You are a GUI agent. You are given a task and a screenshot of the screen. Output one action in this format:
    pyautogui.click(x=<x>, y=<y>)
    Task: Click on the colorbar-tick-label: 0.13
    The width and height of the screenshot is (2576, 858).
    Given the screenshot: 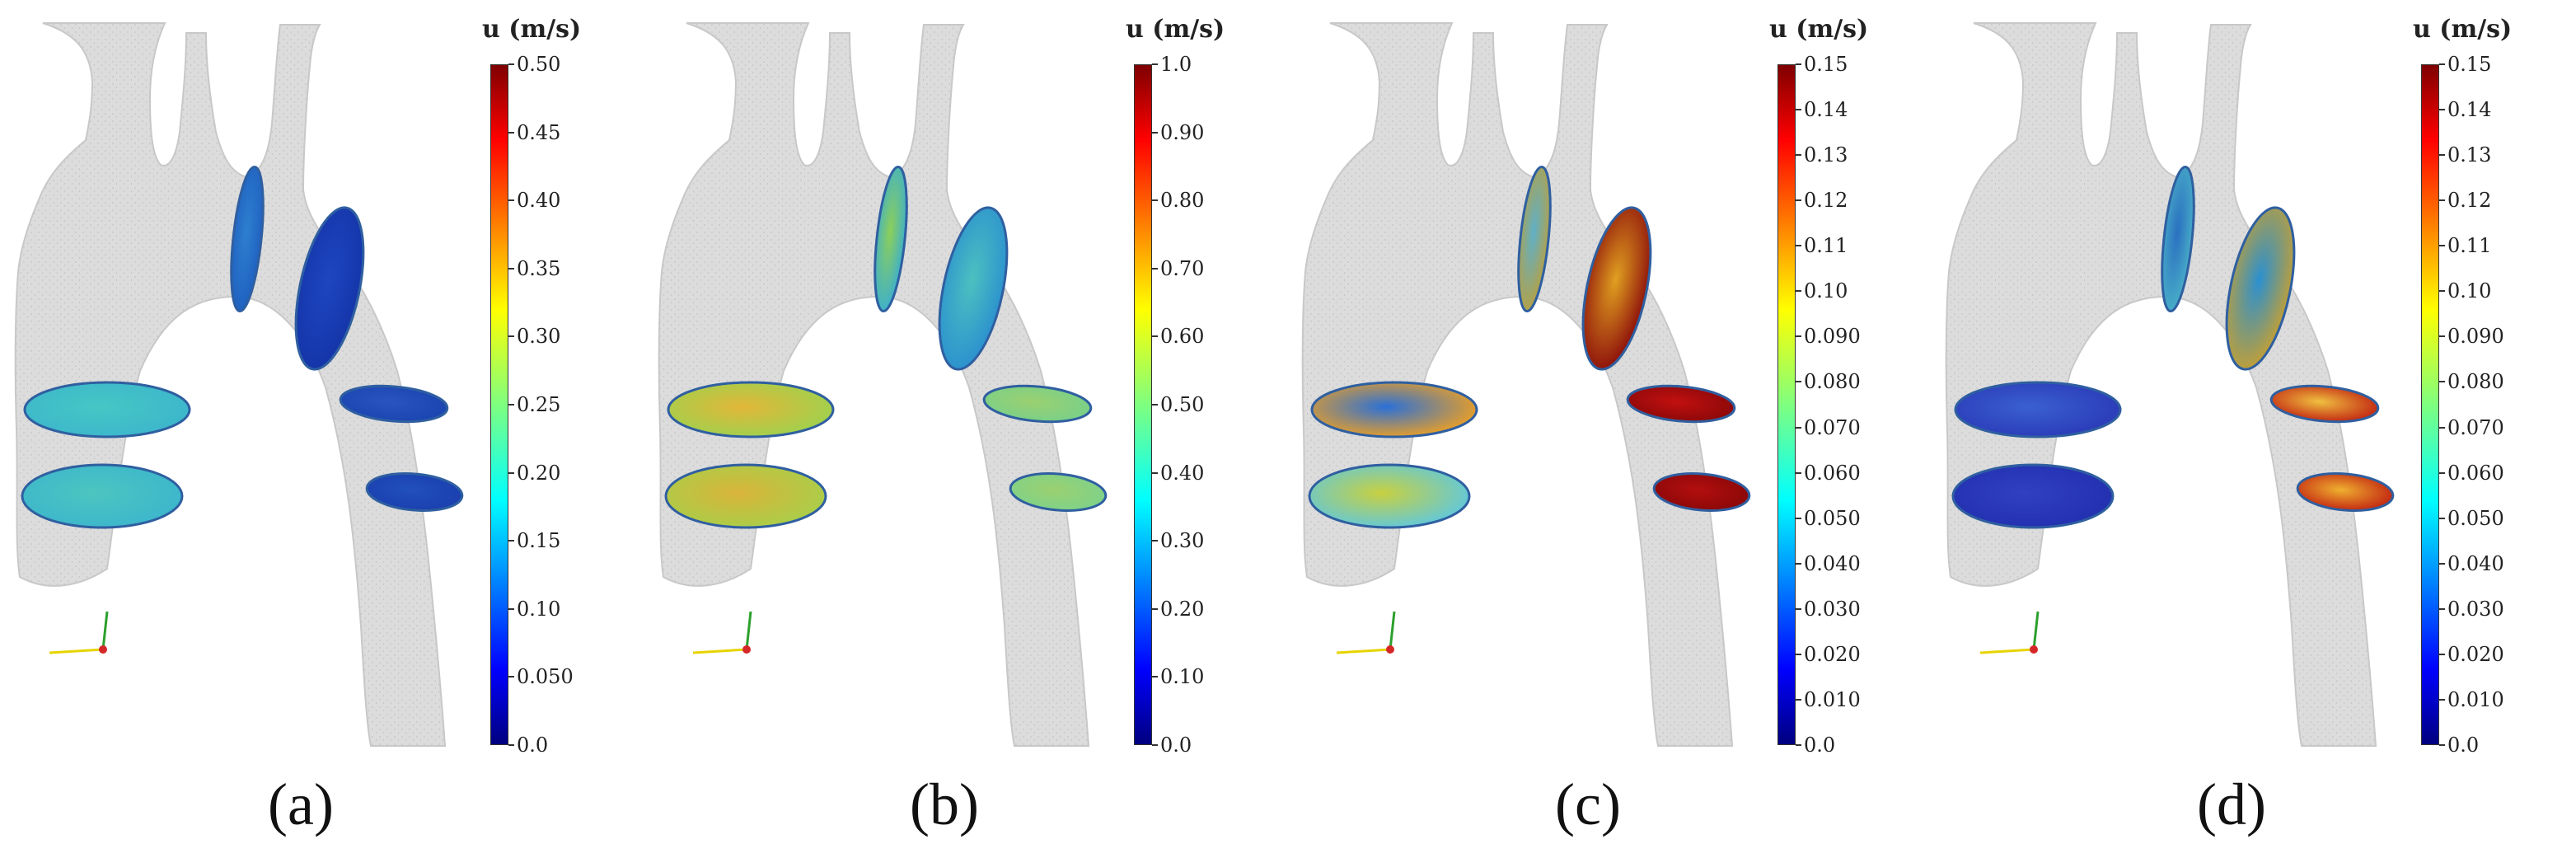 What is the action you would take?
    pyautogui.click(x=1826, y=155)
    